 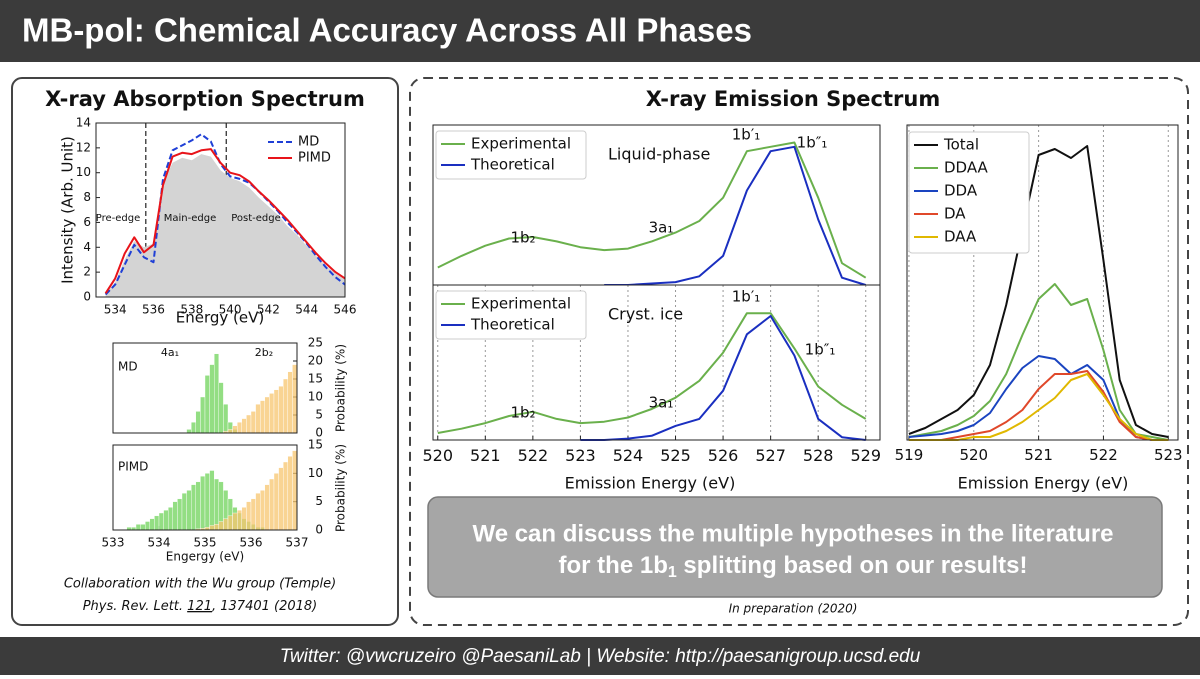 What do you see at coordinates (319, 415) in the screenshot?
I see `y-tick-label: 5` at bounding box center [319, 415].